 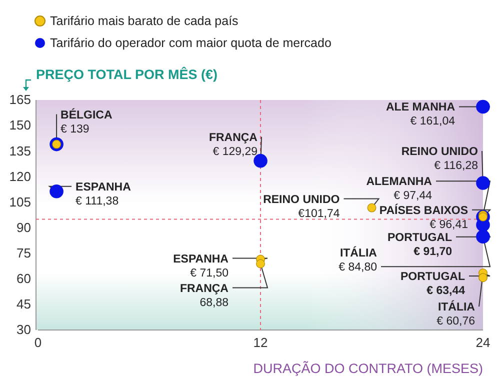 I want to click on y-tick-label: 60, so click(x=23, y=278).